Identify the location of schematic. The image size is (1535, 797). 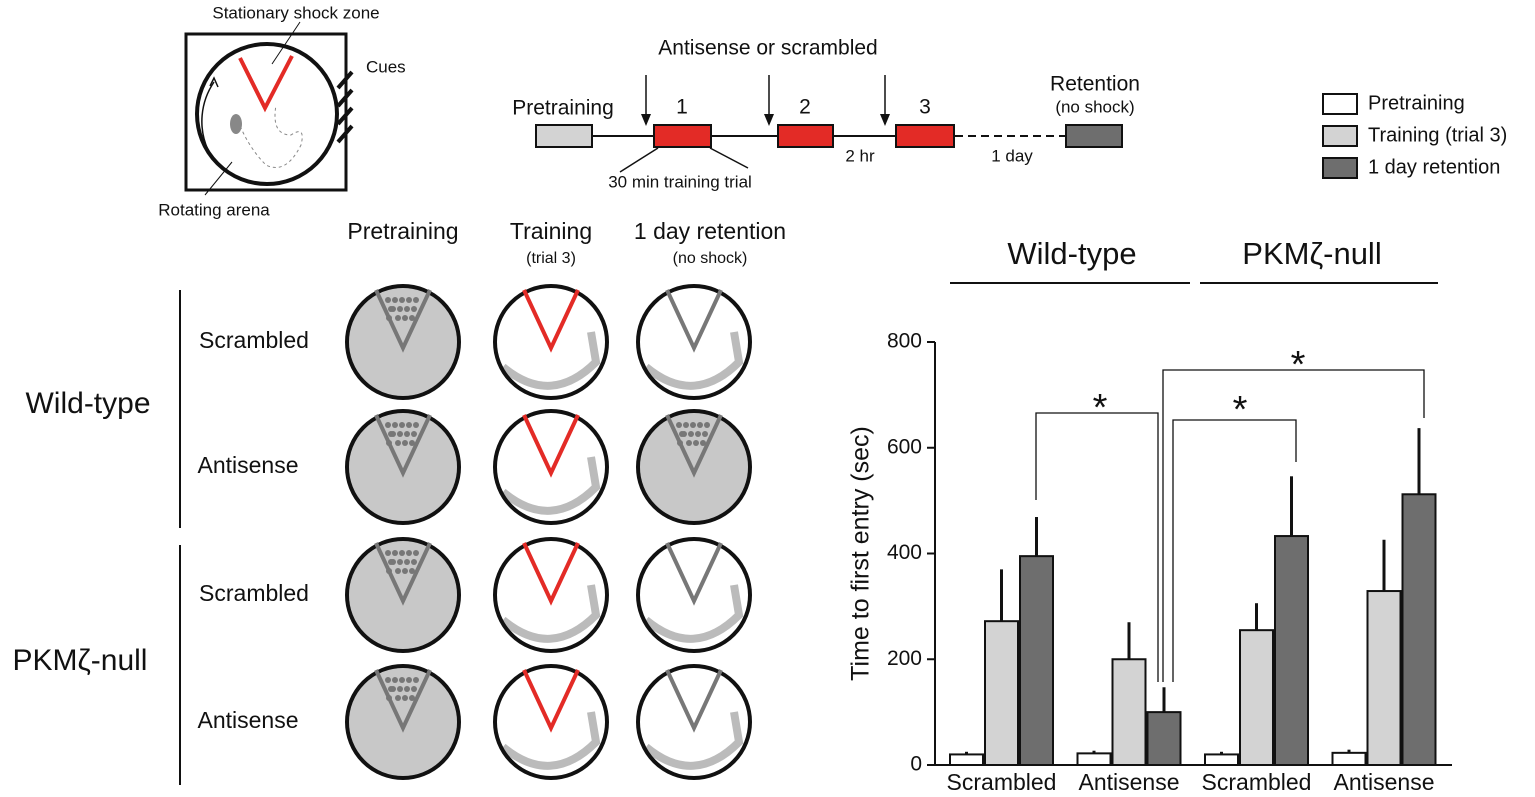
(269, 108).